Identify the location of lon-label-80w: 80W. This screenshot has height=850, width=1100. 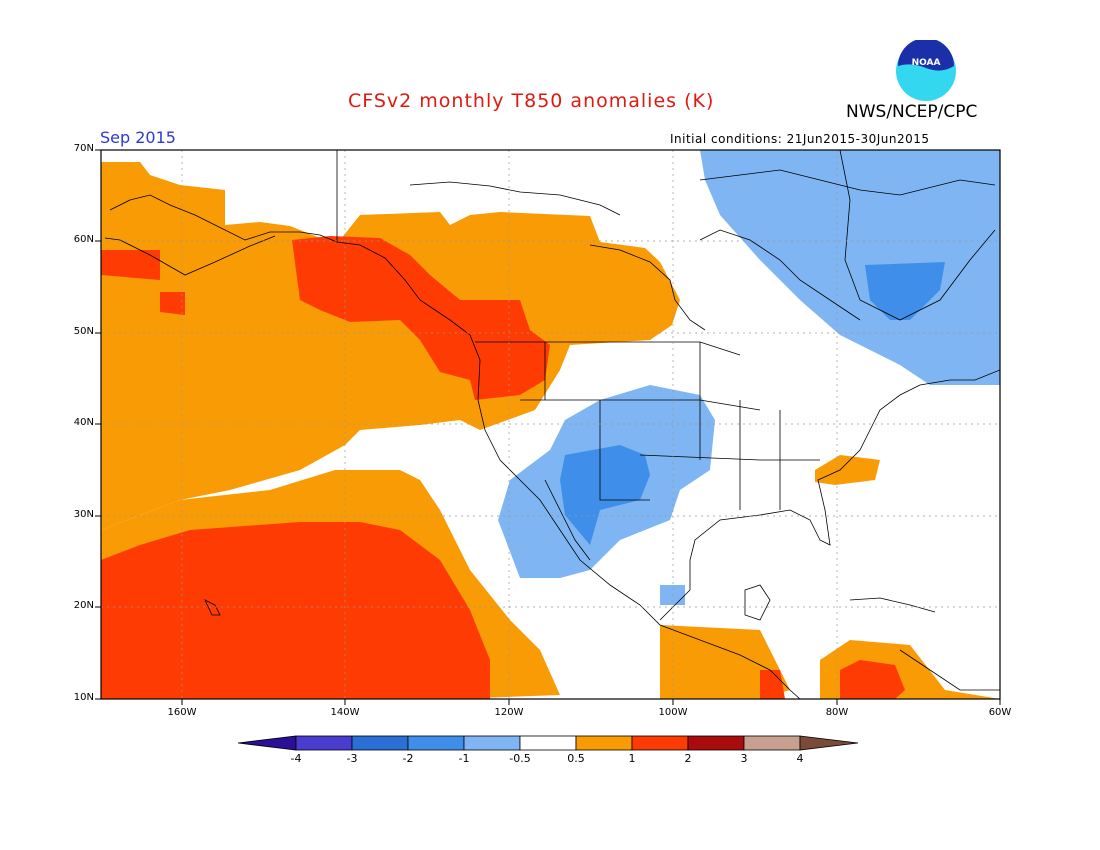
(837, 712).